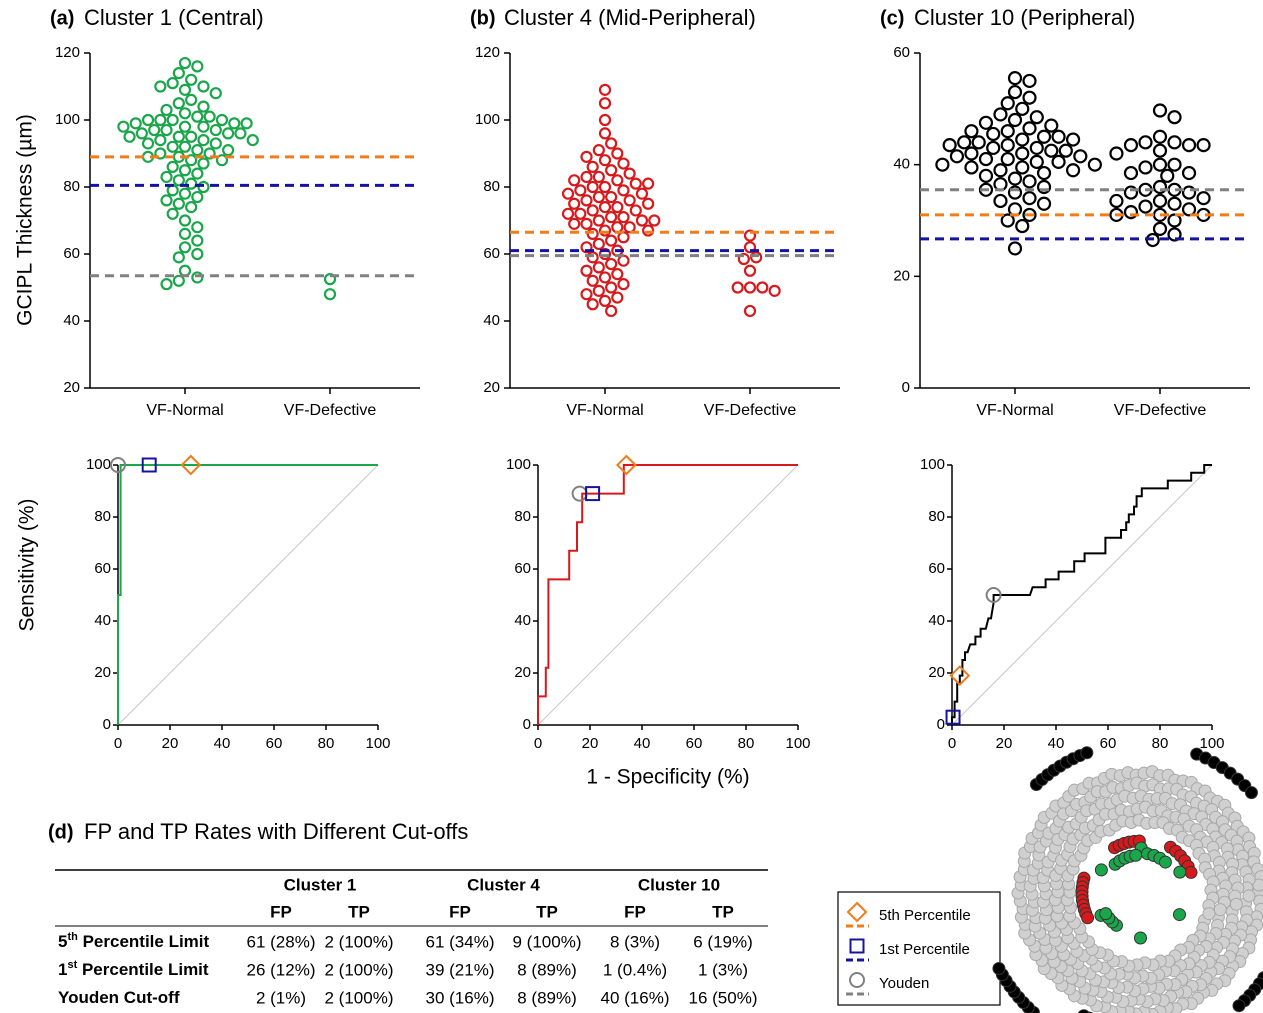 This screenshot has width=1263, height=1013. I want to click on x-tick-label: 20, so click(1004, 743).